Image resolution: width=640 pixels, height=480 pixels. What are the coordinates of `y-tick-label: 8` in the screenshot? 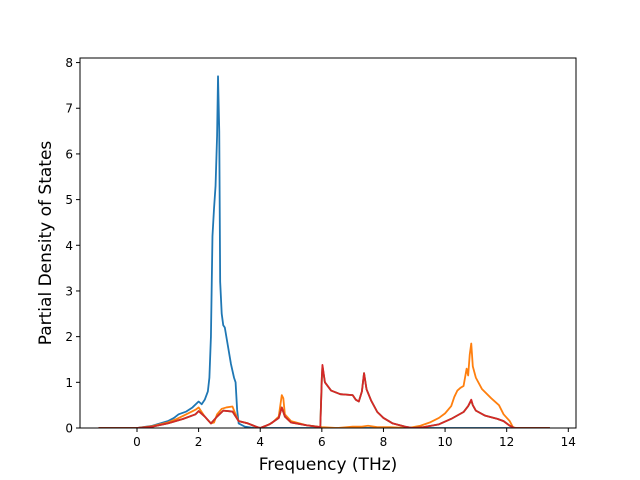 It's located at (69, 63).